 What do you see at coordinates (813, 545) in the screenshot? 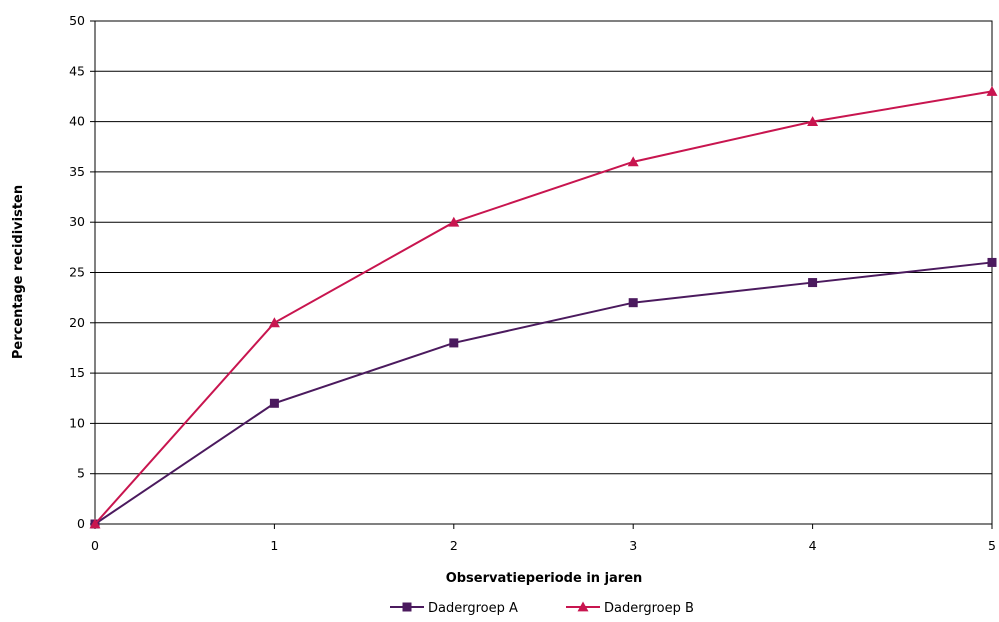
I see `x-tick-label: 4` at bounding box center [813, 545].